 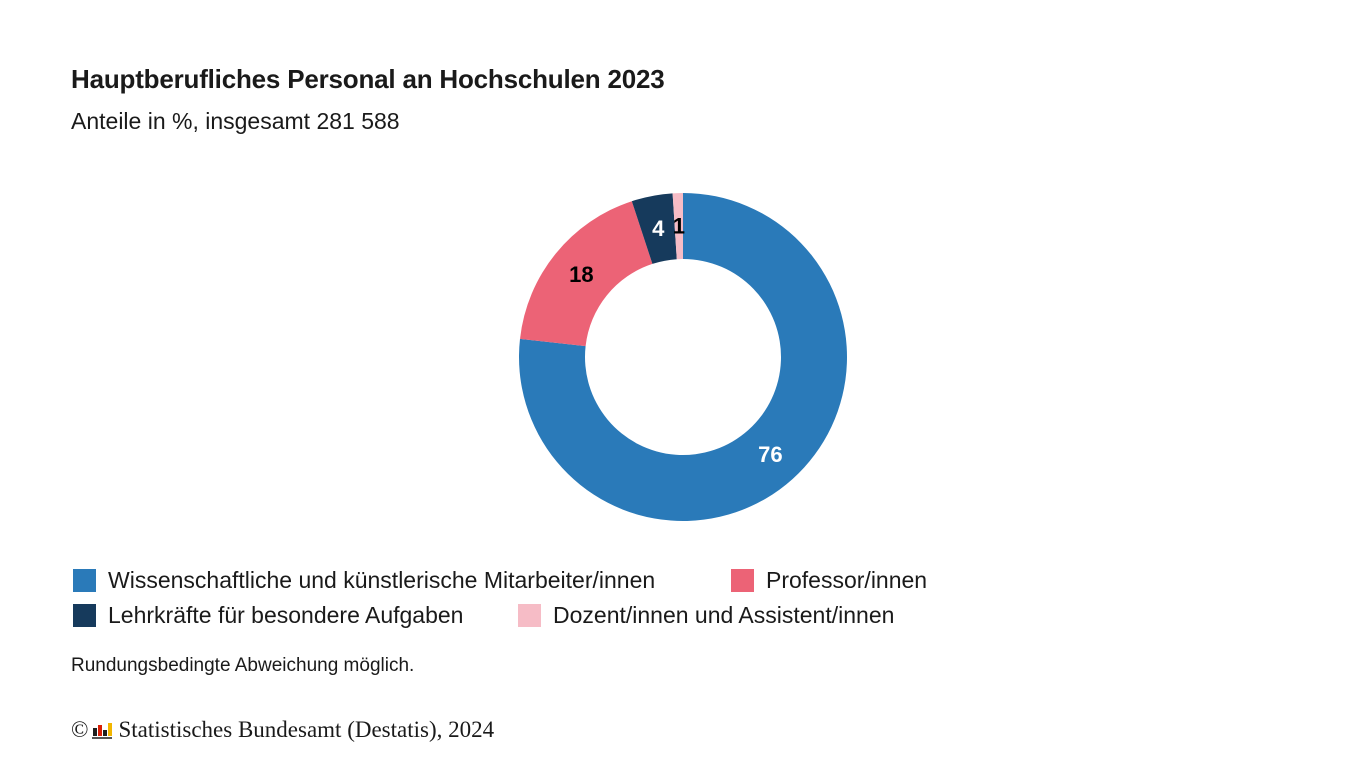 I want to click on slice-label-wissenschaftliche: 76, so click(x=770, y=454).